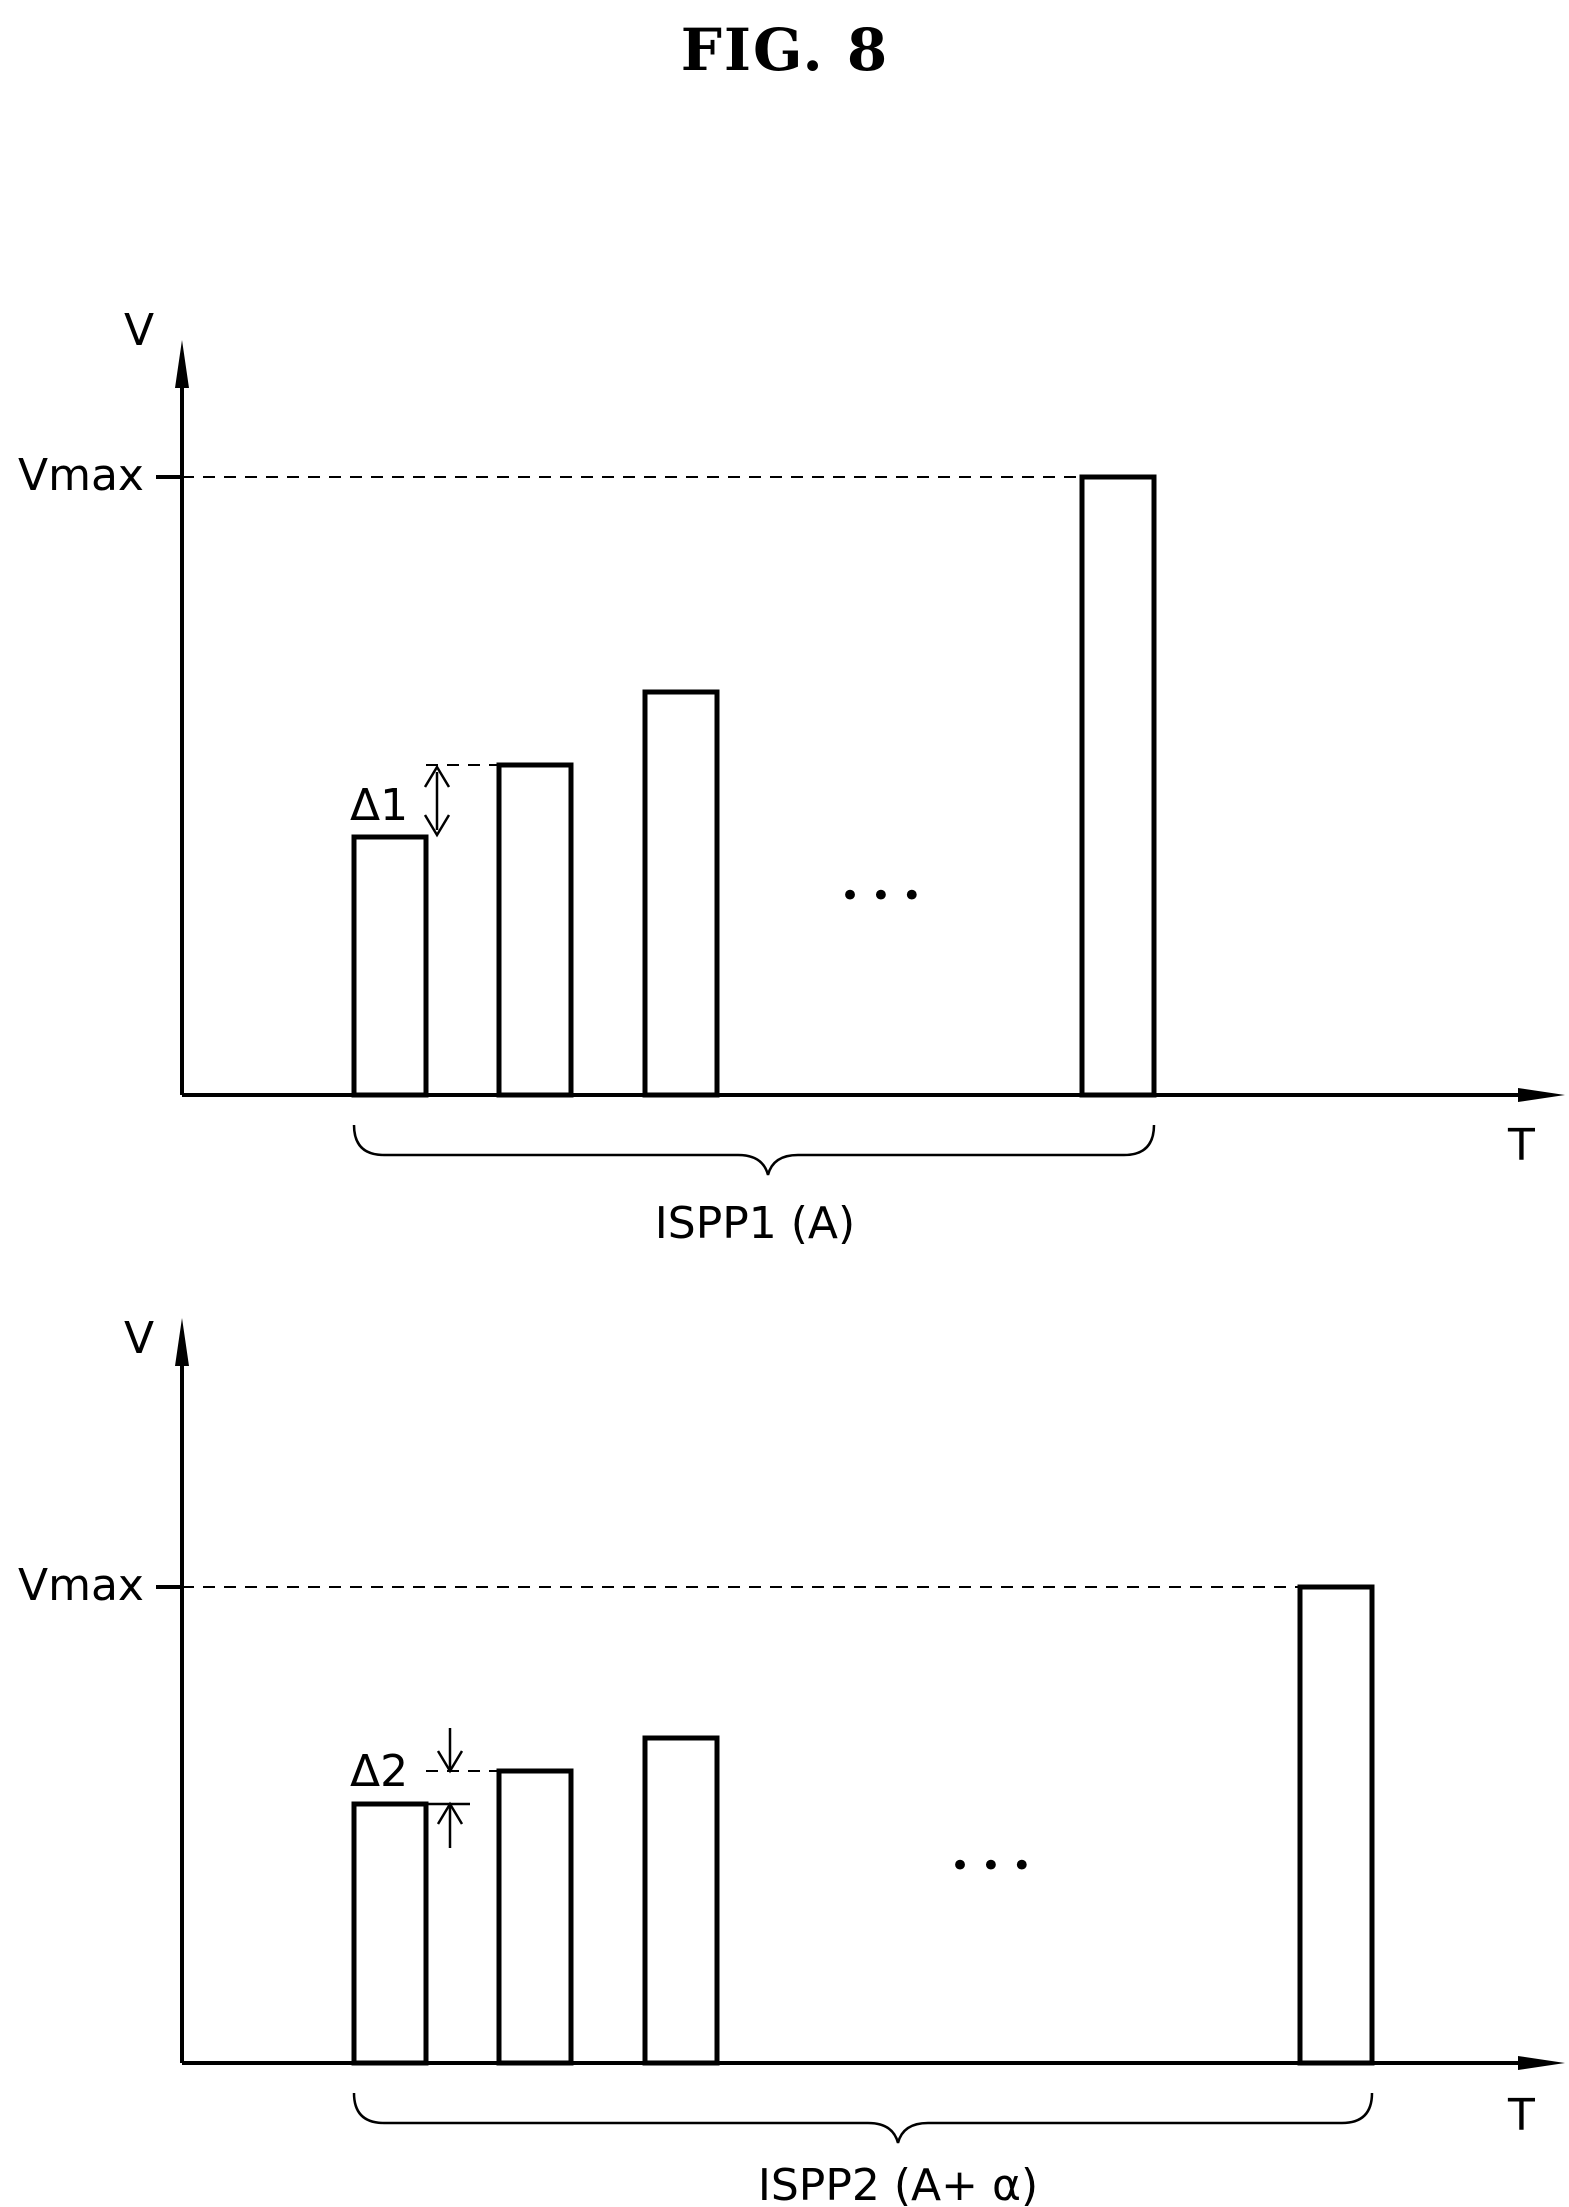 This screenshot has height=2207, width=1569. What do you see at coordinates (863, 2118) in the screenshot?
I see `bottom-brace` at bounding box center [863, 2118].